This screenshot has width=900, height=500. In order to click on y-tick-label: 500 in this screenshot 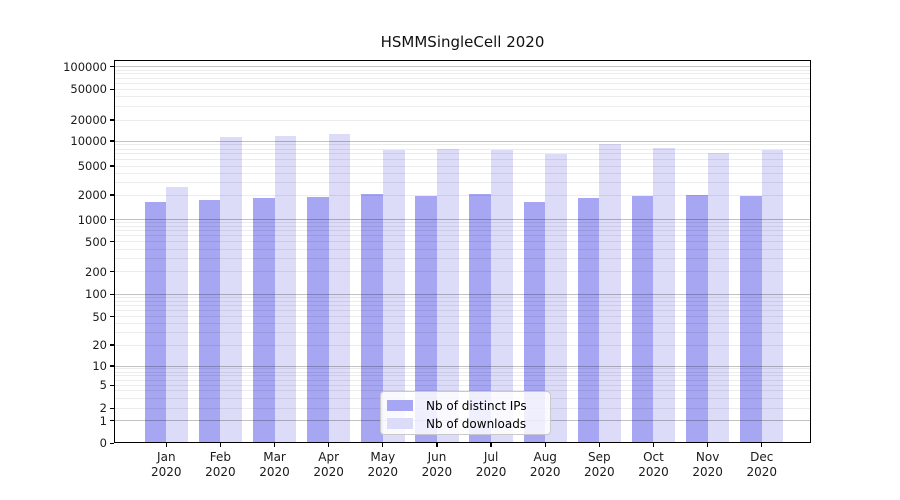, I will do `click(96, 241)`.